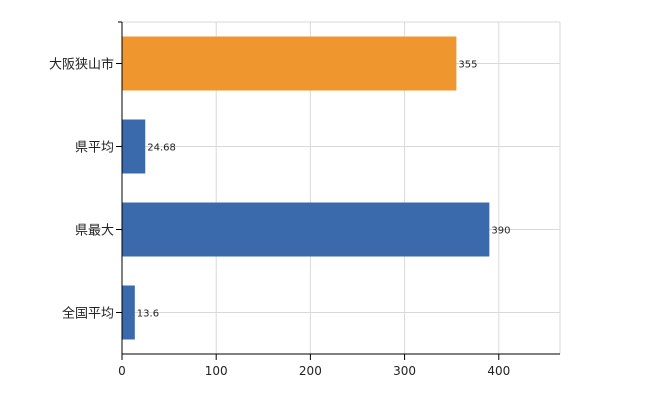  I want to click on category-label-1: 大阪狭山市, so click(81, 65).